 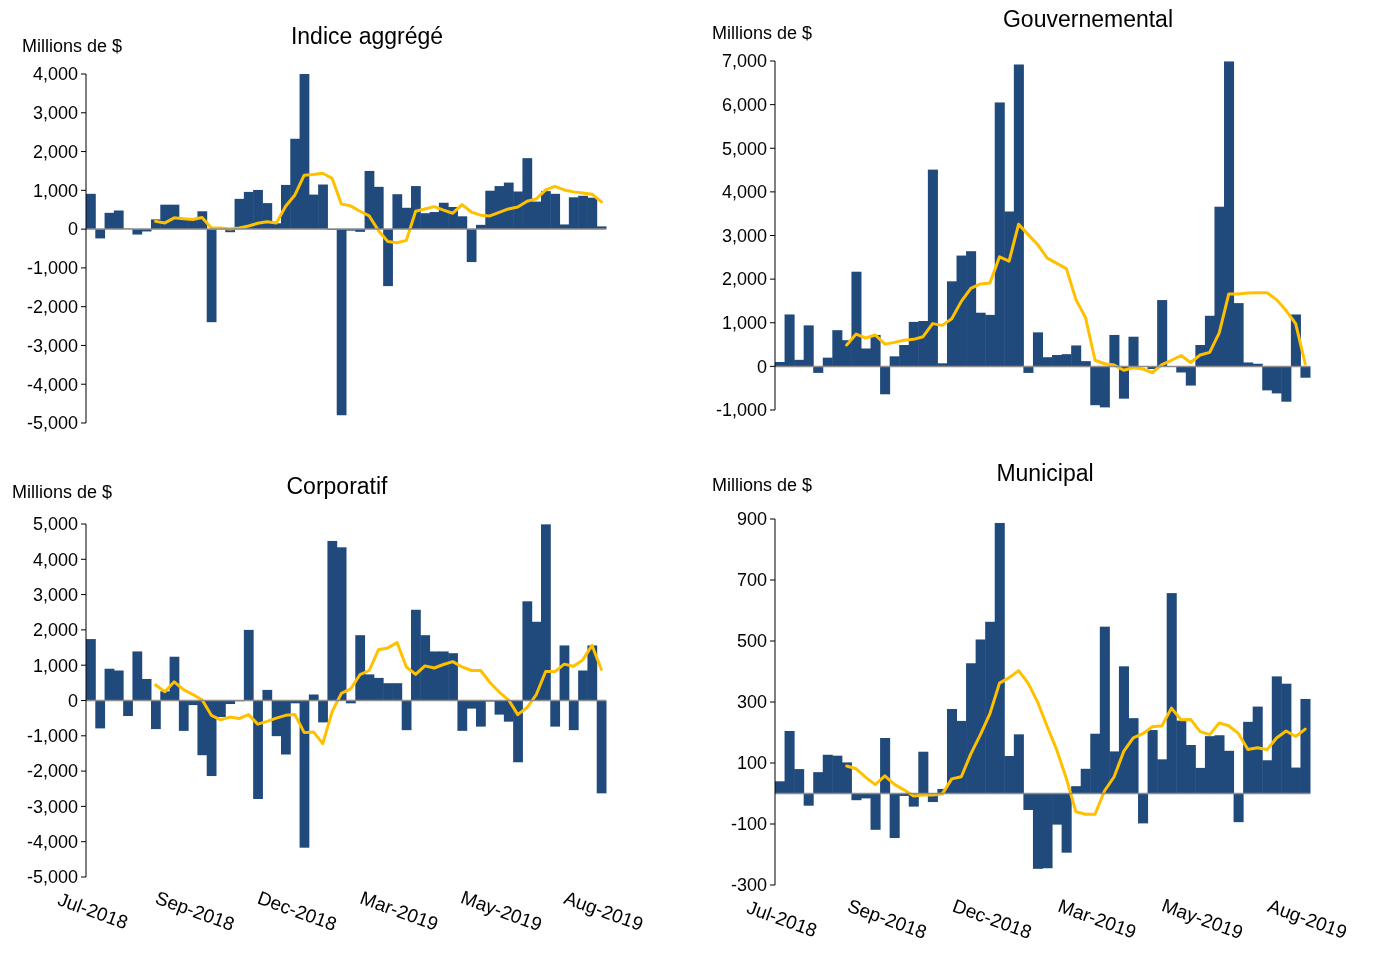 I want to click on y-tick-label: 7,000, so click(x=744, y=61).